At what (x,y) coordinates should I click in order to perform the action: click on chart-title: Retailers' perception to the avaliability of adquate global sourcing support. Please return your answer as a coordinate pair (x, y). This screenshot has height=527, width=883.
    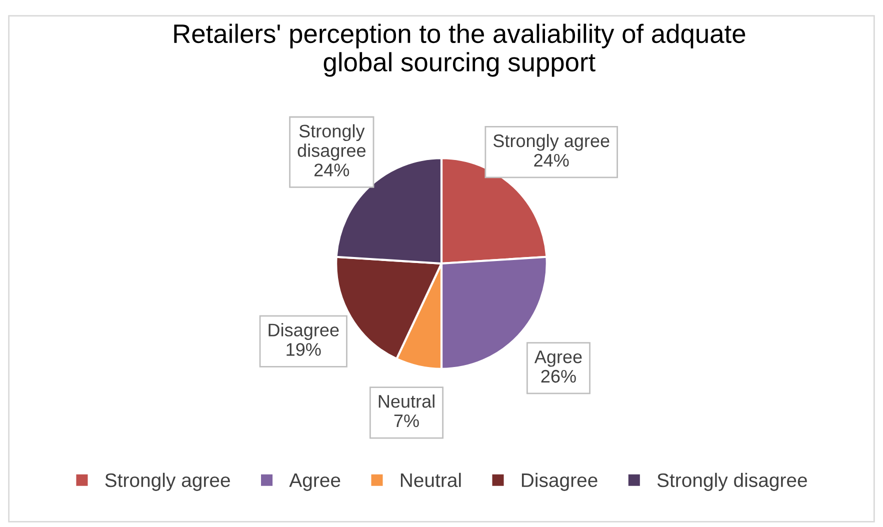
    Looking at the image, I should click on (460, 50).